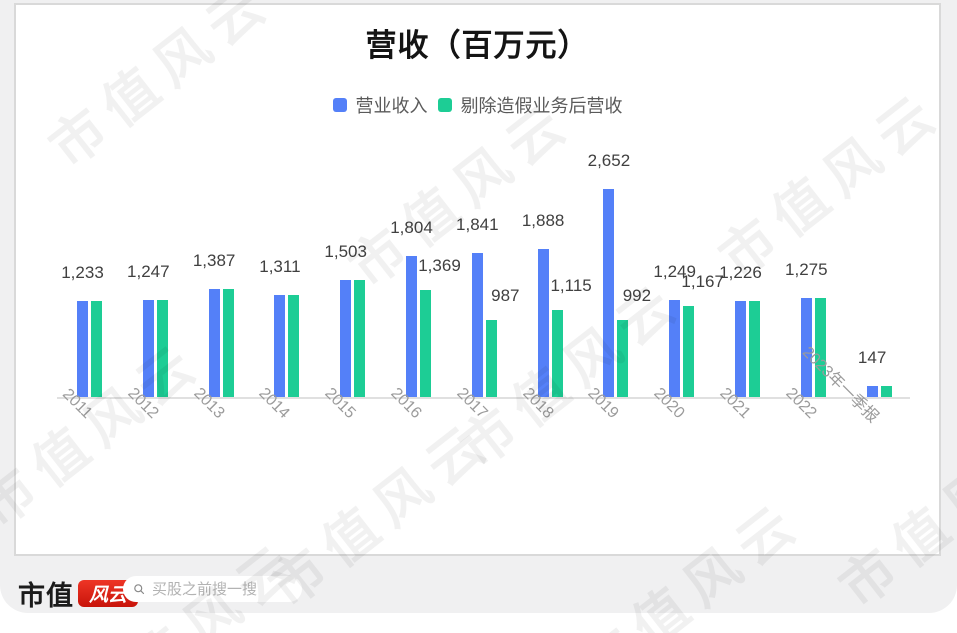 The image size is (957, 633). I want to click on bar-revenue-2013, so click(214, 343).